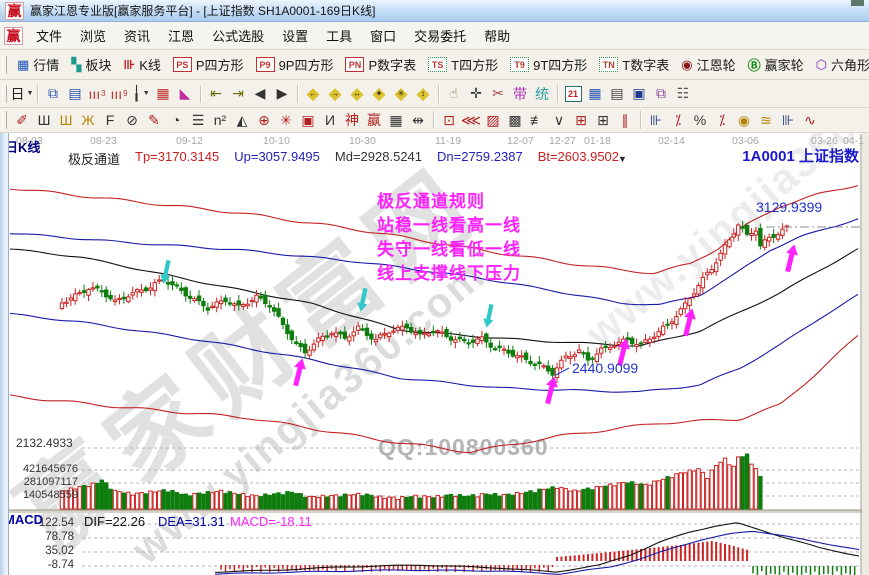 The image size is (869, 575). I want to click on toolbar-button-T数字表: TN T数字表, so click(634, 64).